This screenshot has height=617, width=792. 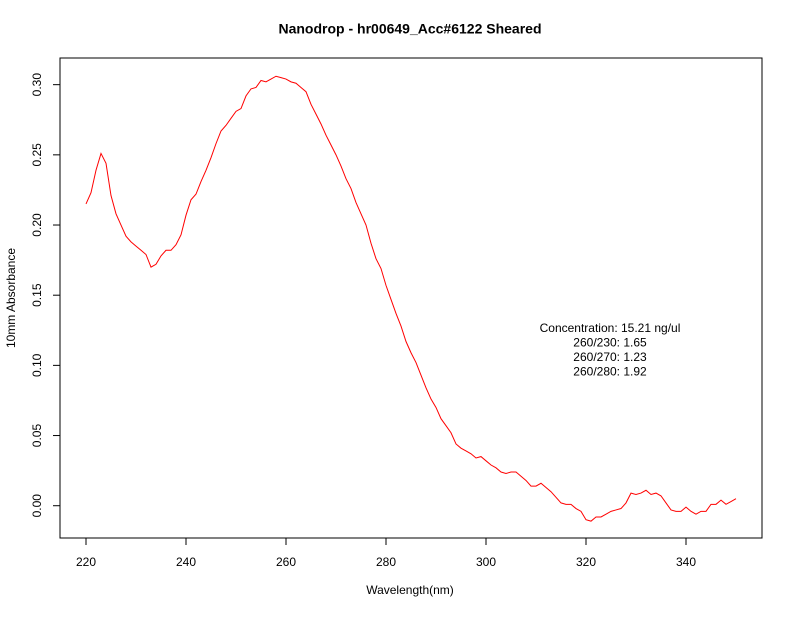 I want to click on y-tick-label: 0.05, so click(x=37, y=436).